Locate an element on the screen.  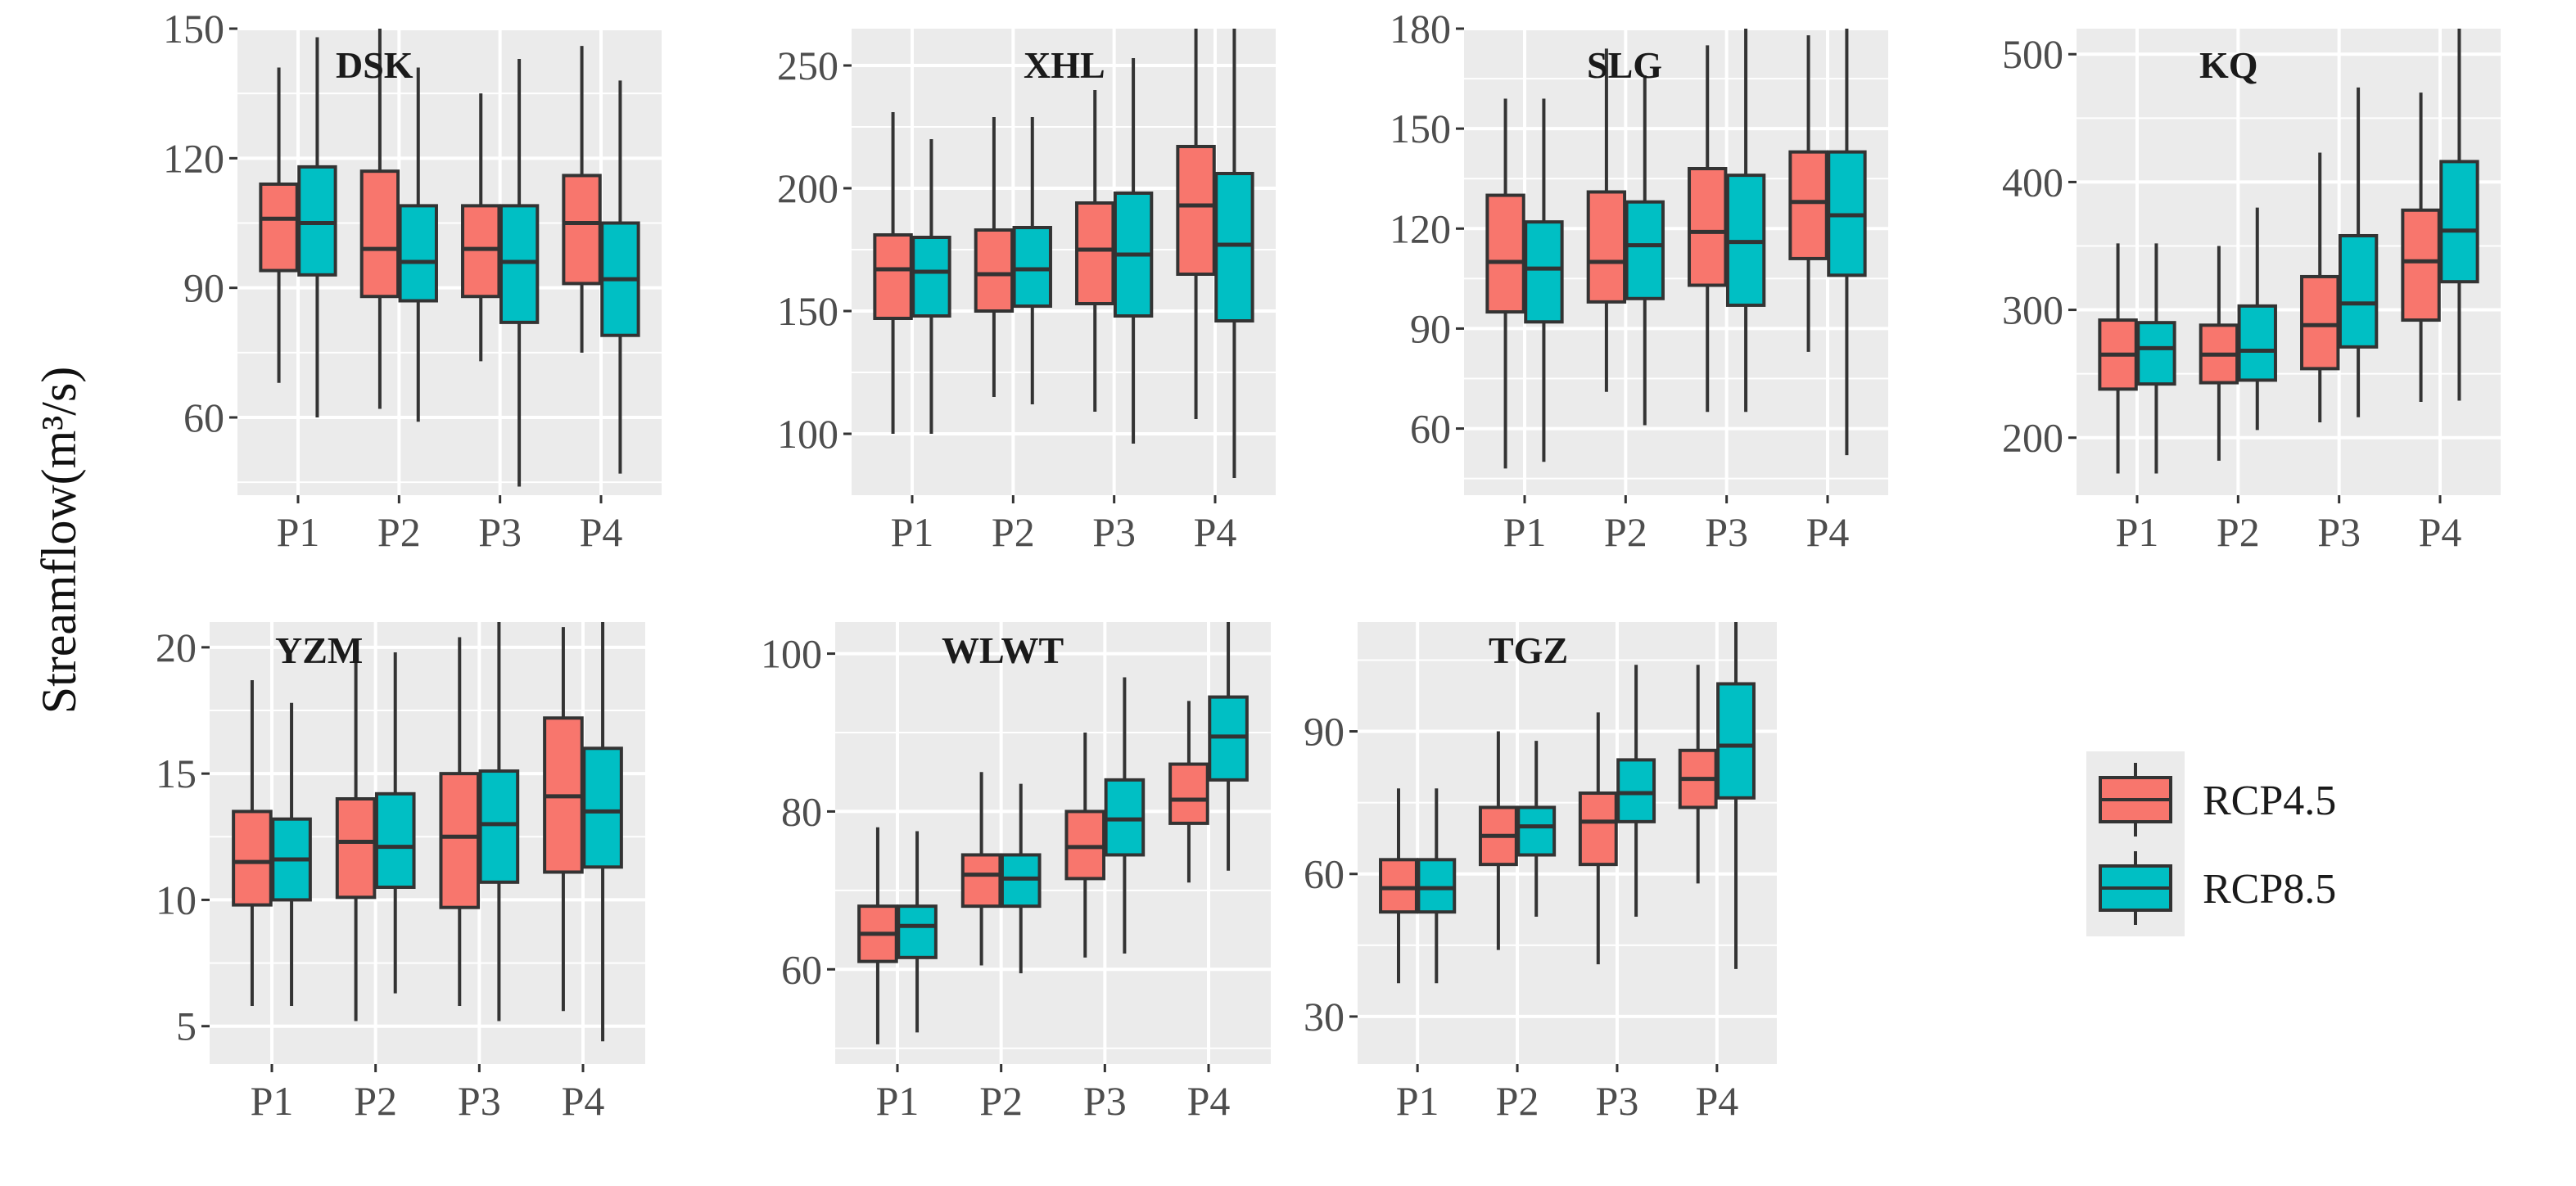
box-slg-p2-rcp85 is located at coordinates (1645, 250).